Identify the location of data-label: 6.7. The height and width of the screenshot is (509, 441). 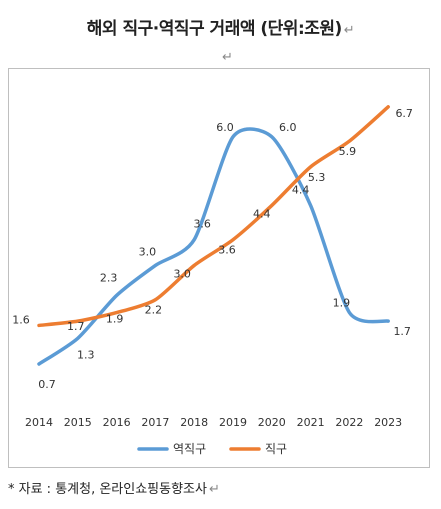
(404, 113).